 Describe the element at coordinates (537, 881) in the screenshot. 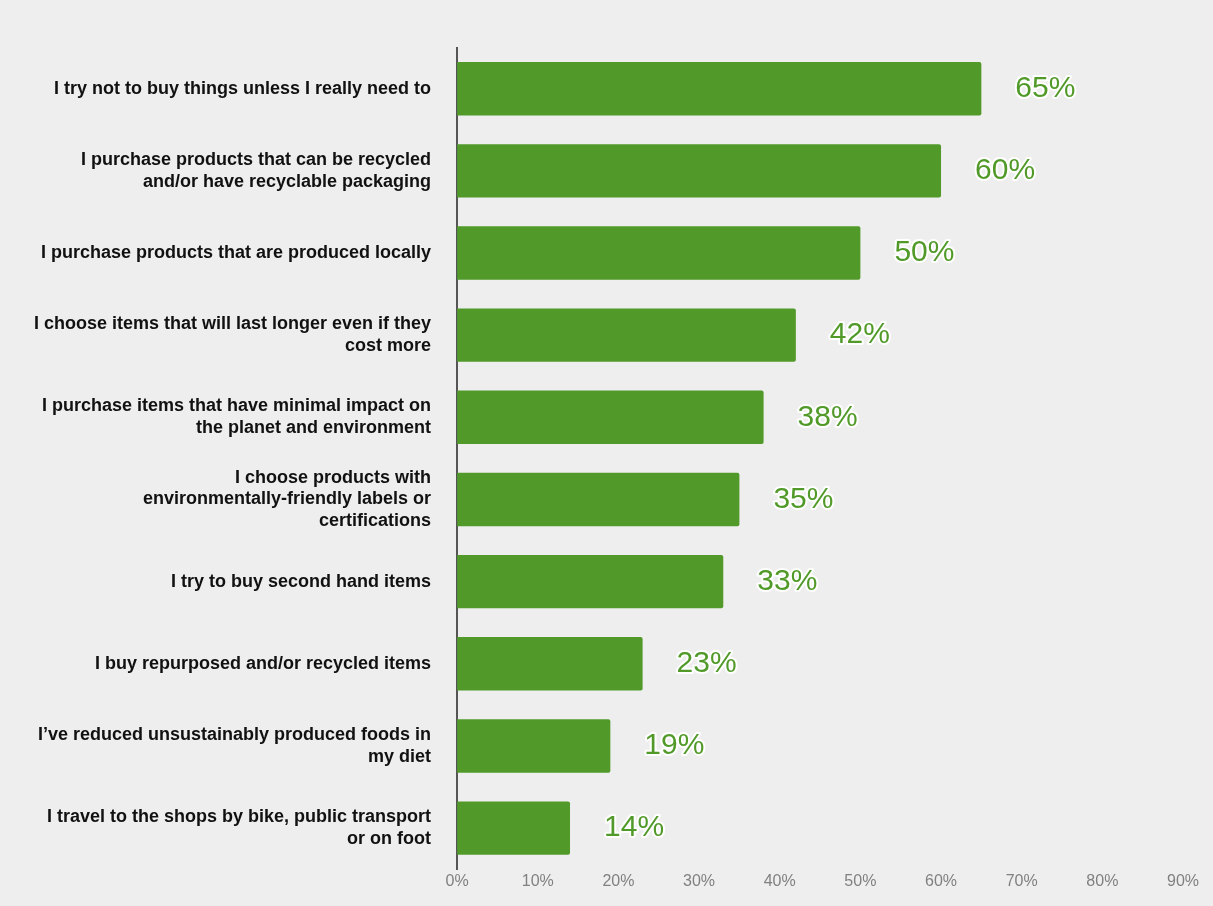

I see `x-tick-label: 10%` at that location.